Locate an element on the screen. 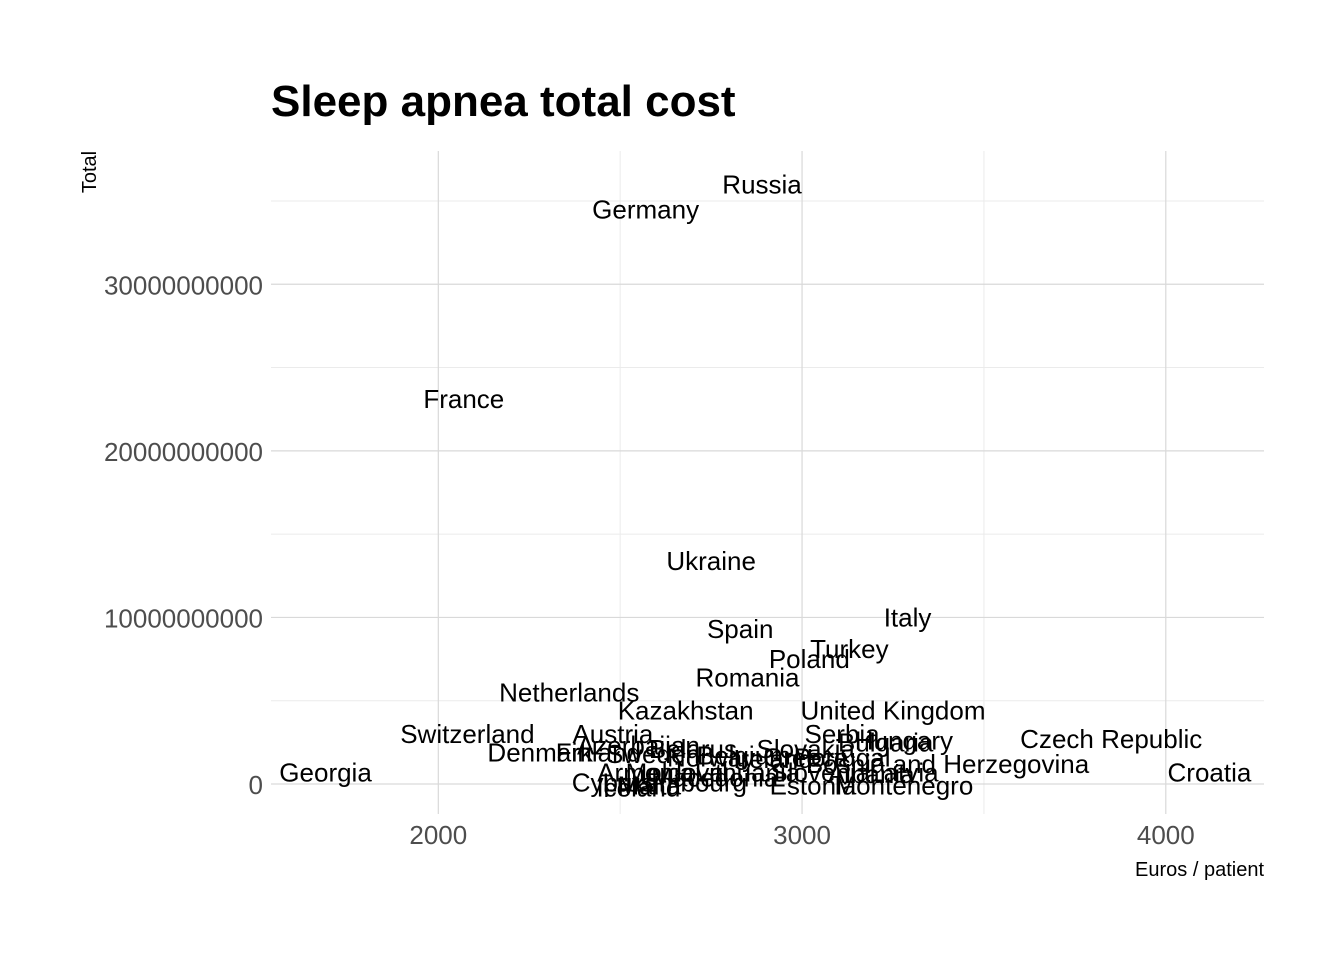 The image size is (1344, 960). point-label: Austria is located at coordinates (612, 734).